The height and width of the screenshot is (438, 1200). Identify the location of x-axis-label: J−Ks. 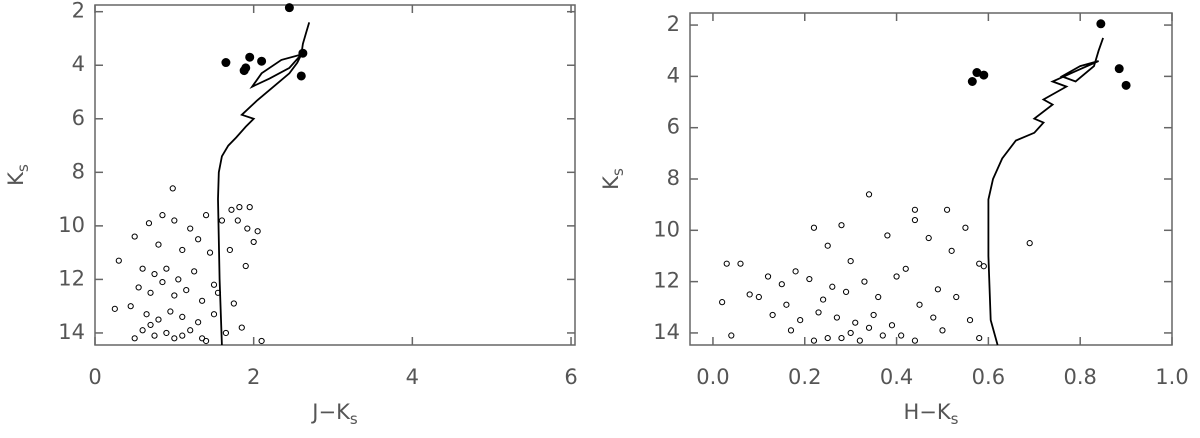
(334, 414).